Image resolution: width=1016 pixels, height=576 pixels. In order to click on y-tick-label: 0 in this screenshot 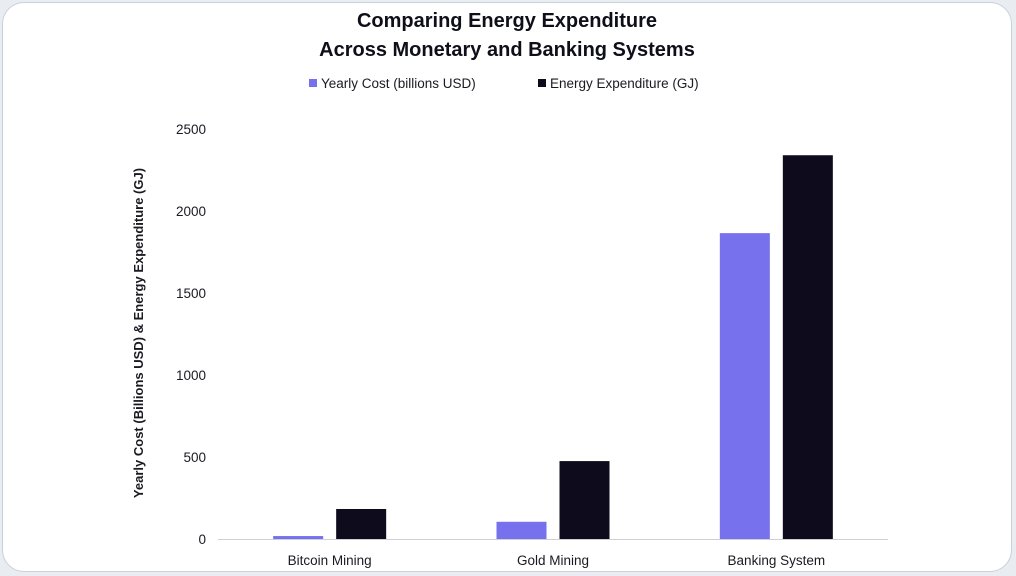, I will do `click(202, 539)`.